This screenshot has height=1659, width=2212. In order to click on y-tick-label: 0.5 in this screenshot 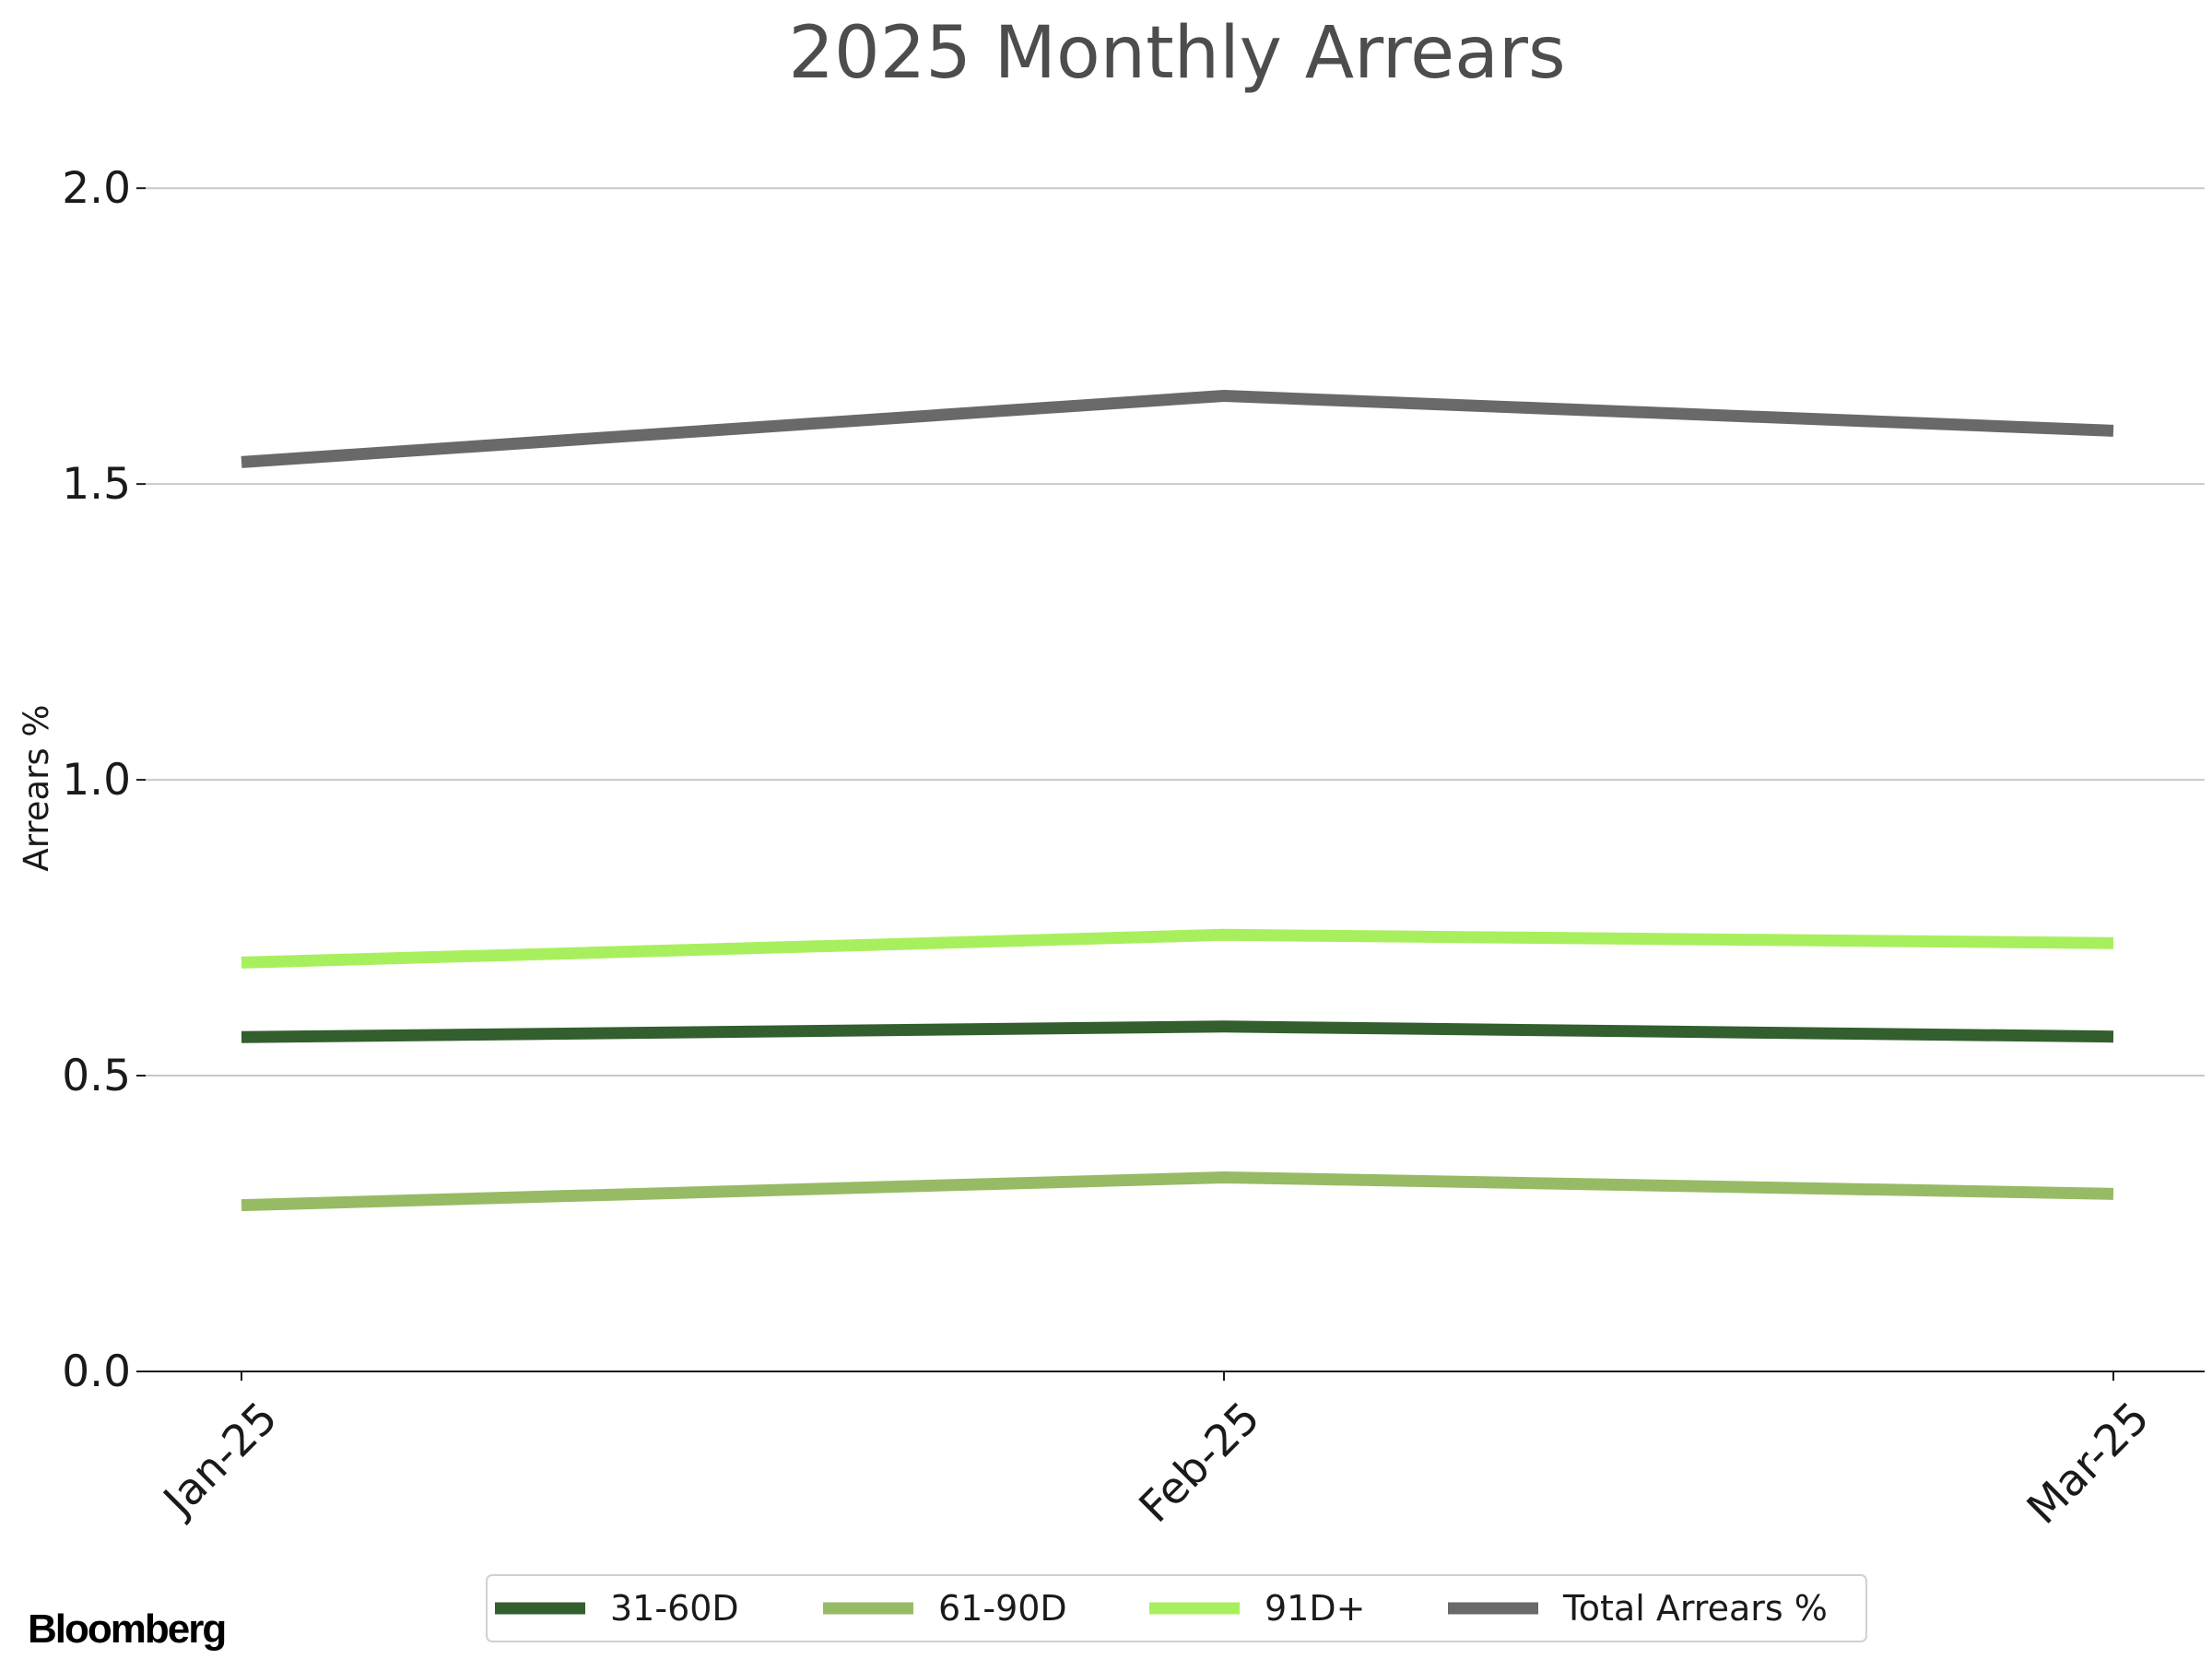, I will do `click(96, 1076)`.